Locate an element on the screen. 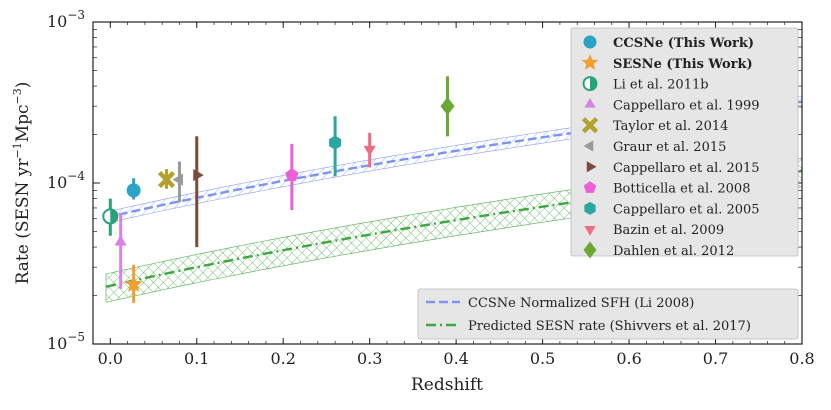  legend-label-bazin-et-al-2009: Bazin et al. 2009 is located at coordinates (668, 230).